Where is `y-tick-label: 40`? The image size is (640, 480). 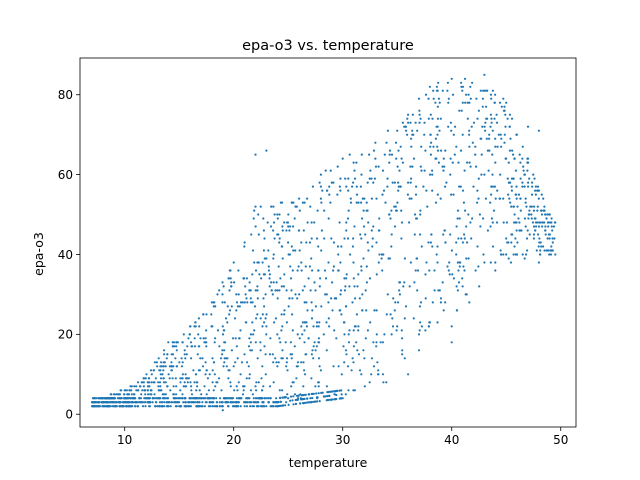
y-tick-label: 40 is located at coordinates (65, 255).